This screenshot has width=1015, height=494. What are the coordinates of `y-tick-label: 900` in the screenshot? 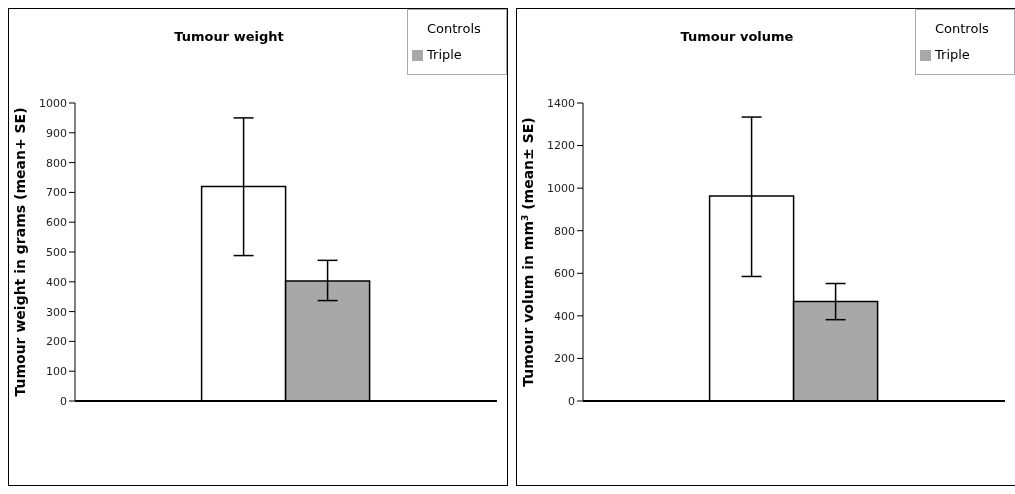 It's located at (56, 133).